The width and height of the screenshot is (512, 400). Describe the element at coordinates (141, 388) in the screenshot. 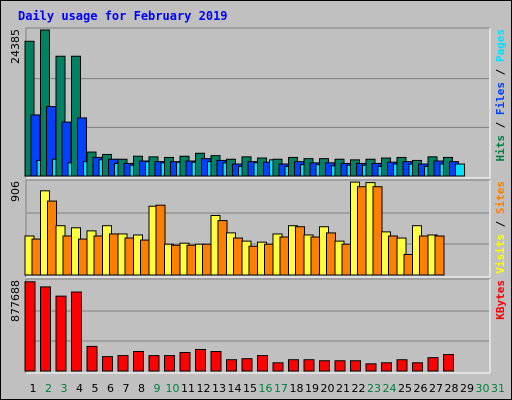

I see `day-label: 8` at that location.